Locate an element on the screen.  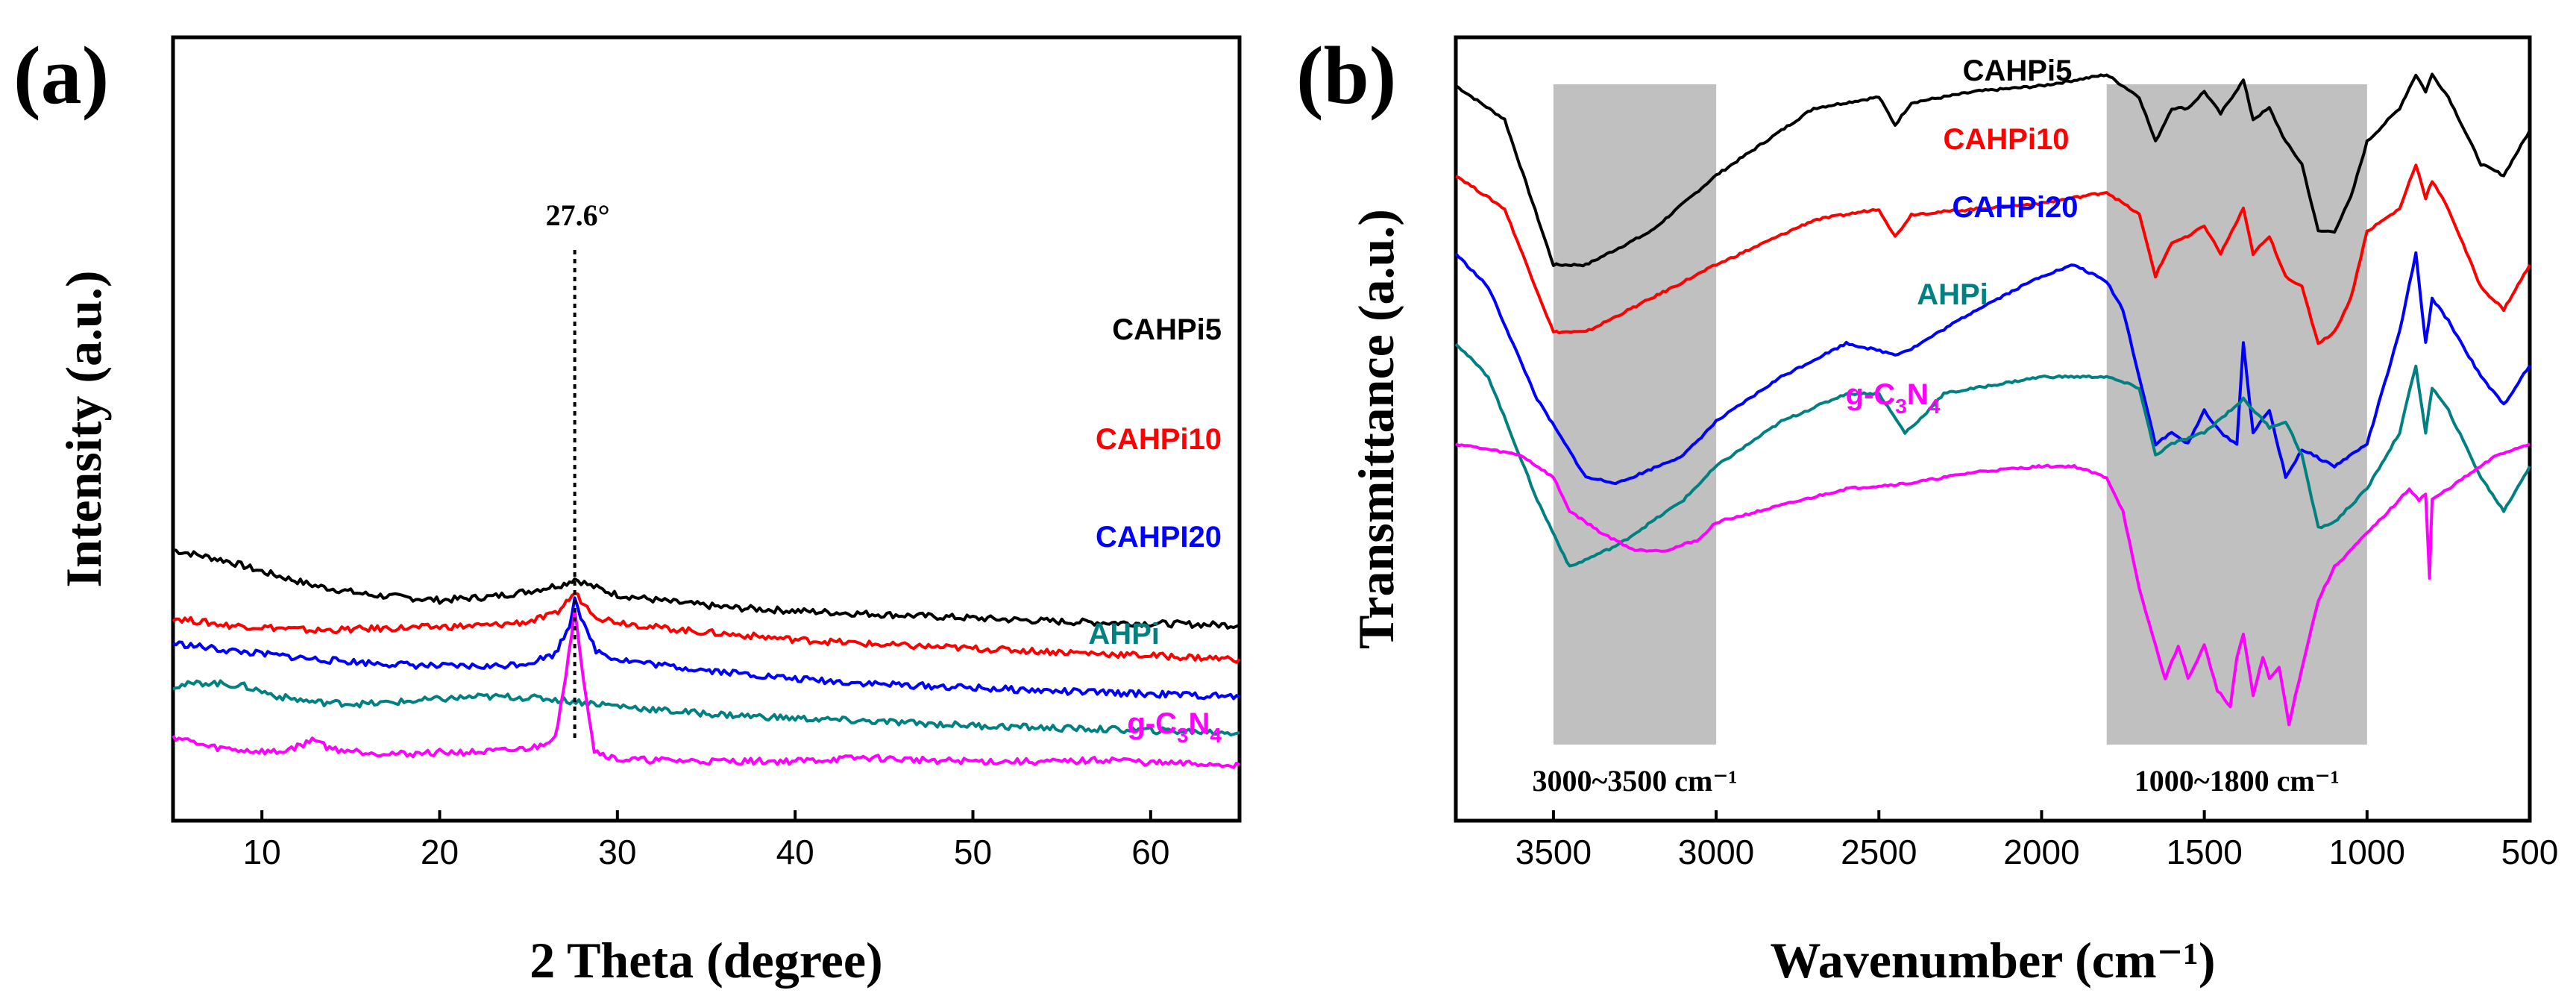
xrd-series-g-c-n is located at coordinates (706, 688).